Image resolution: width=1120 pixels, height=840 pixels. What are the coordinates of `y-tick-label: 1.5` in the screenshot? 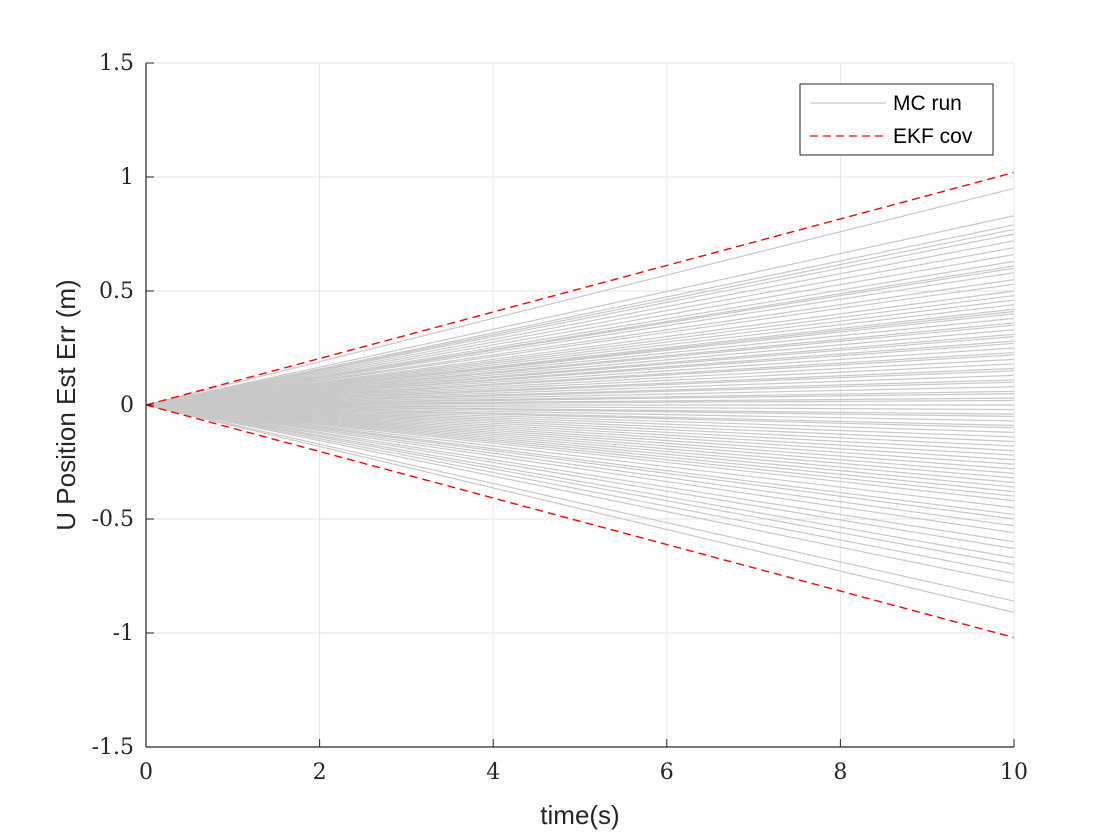 It's located at (116, 63).